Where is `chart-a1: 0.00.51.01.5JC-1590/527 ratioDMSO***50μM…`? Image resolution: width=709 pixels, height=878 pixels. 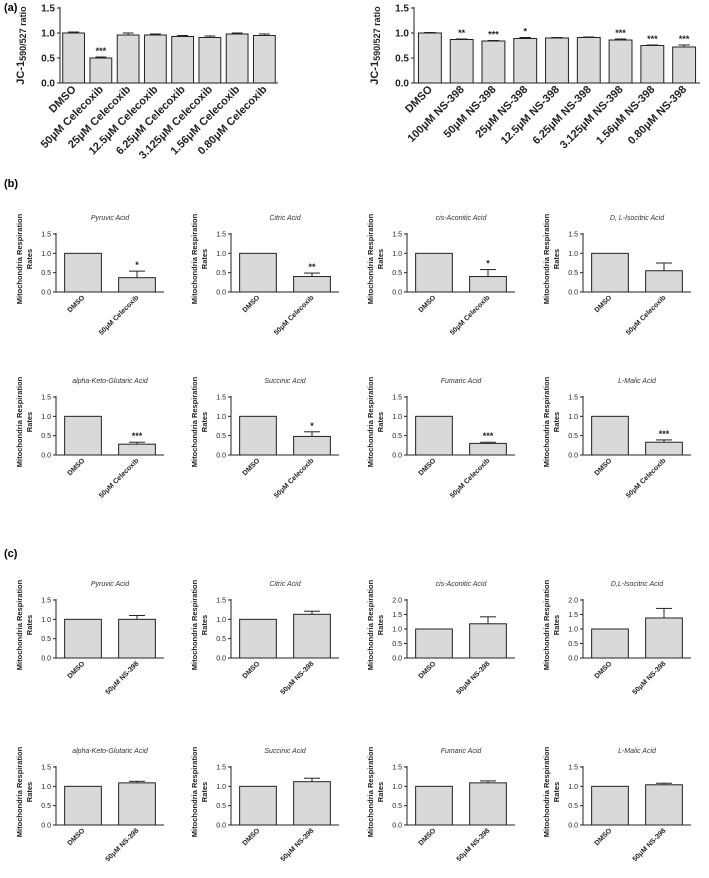
chart-a1: 0.00.51.01.5JC-1590/527 ratioDMSO***50μM… is located at coordinates (146, 83).